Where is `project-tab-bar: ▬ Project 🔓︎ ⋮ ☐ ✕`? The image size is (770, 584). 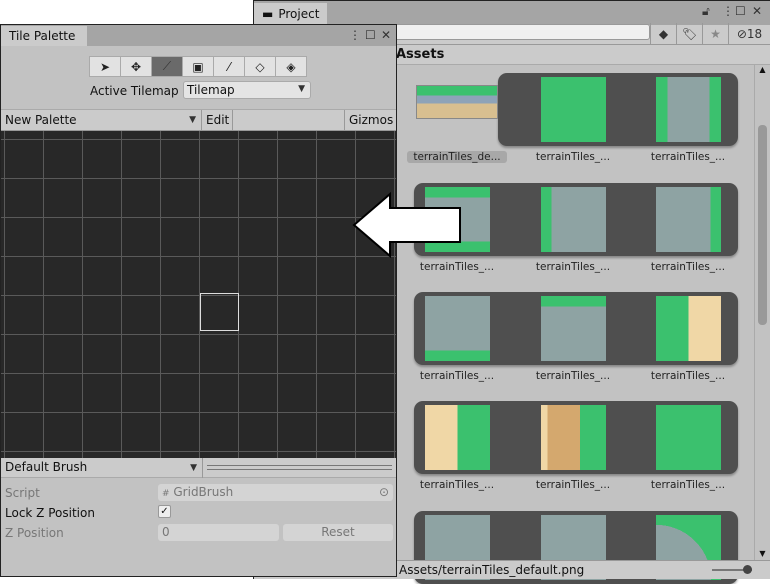
project-tab-bar: ▬ Project 🔓︎ ⋮ ☐ ✕ is located at coordinates (512, 13).